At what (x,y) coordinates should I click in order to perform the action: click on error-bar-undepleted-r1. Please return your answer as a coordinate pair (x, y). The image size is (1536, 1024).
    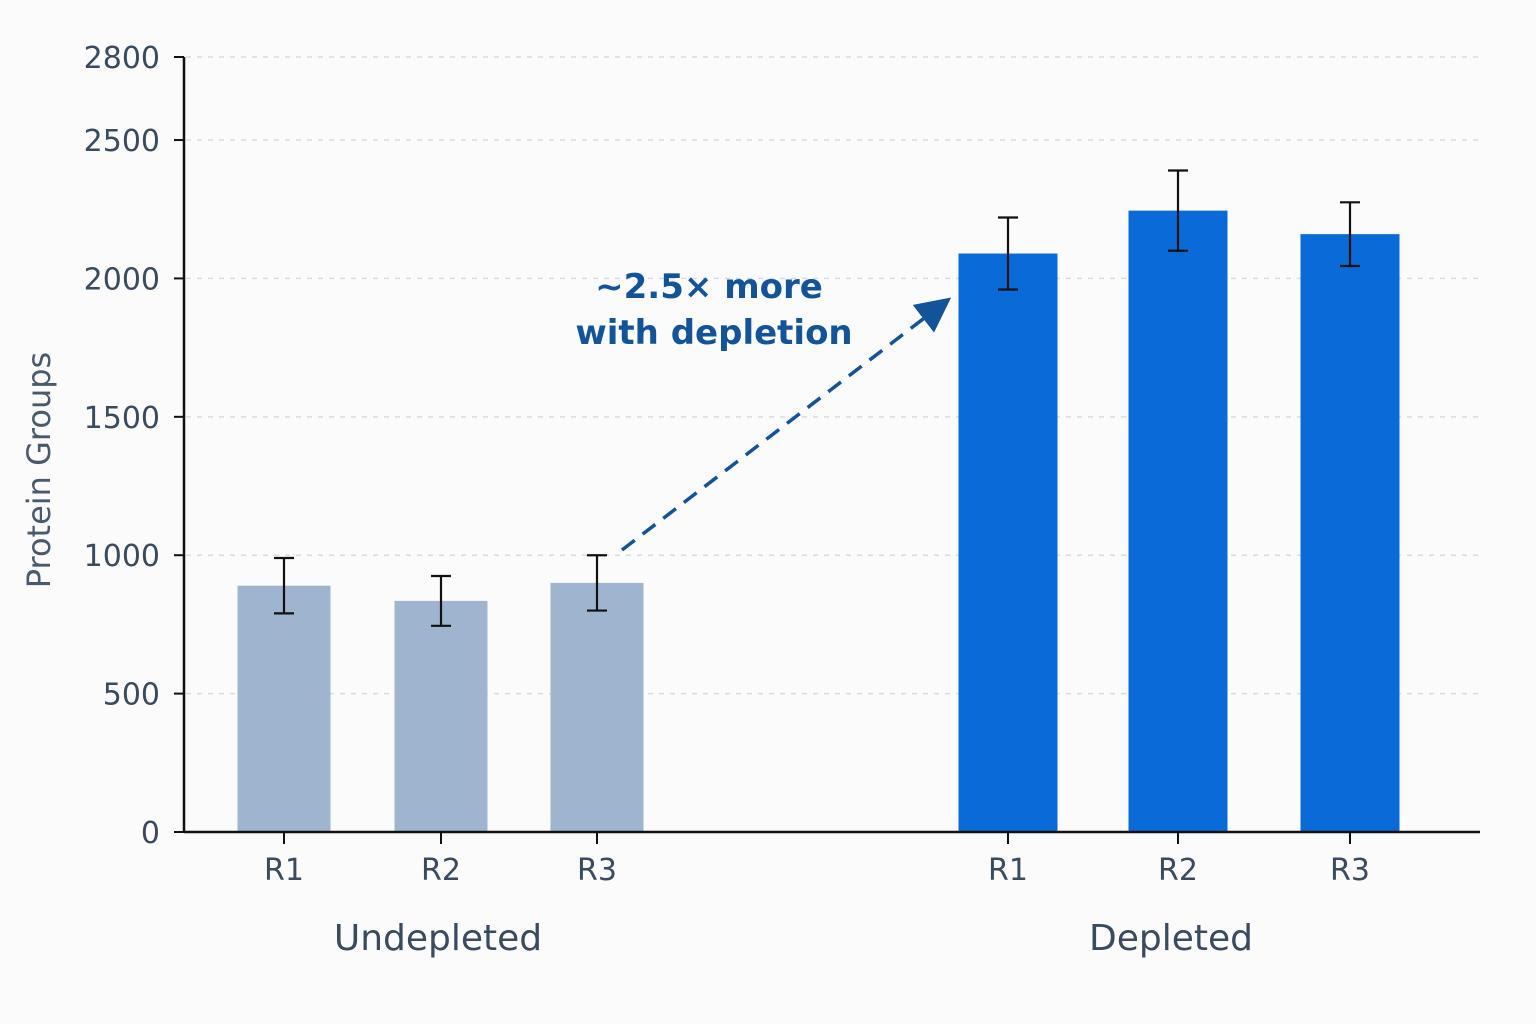
    Looking at the image, I should click on (284, 585).